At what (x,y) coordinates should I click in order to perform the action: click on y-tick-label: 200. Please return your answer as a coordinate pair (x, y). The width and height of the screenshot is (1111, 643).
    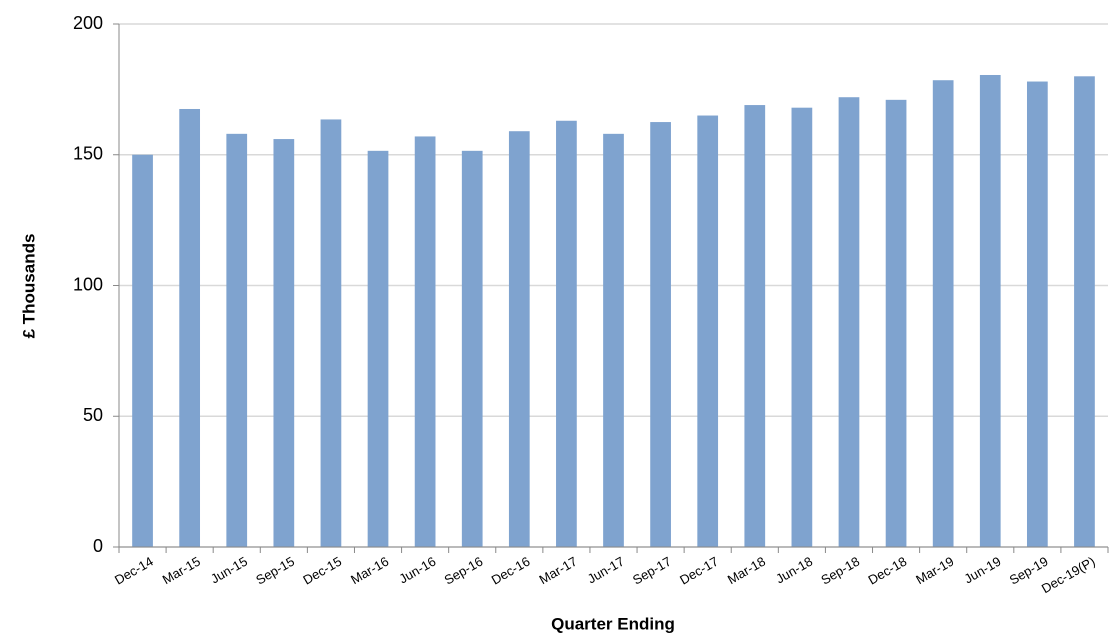
    Looking at the image, I should click on (88, 23).